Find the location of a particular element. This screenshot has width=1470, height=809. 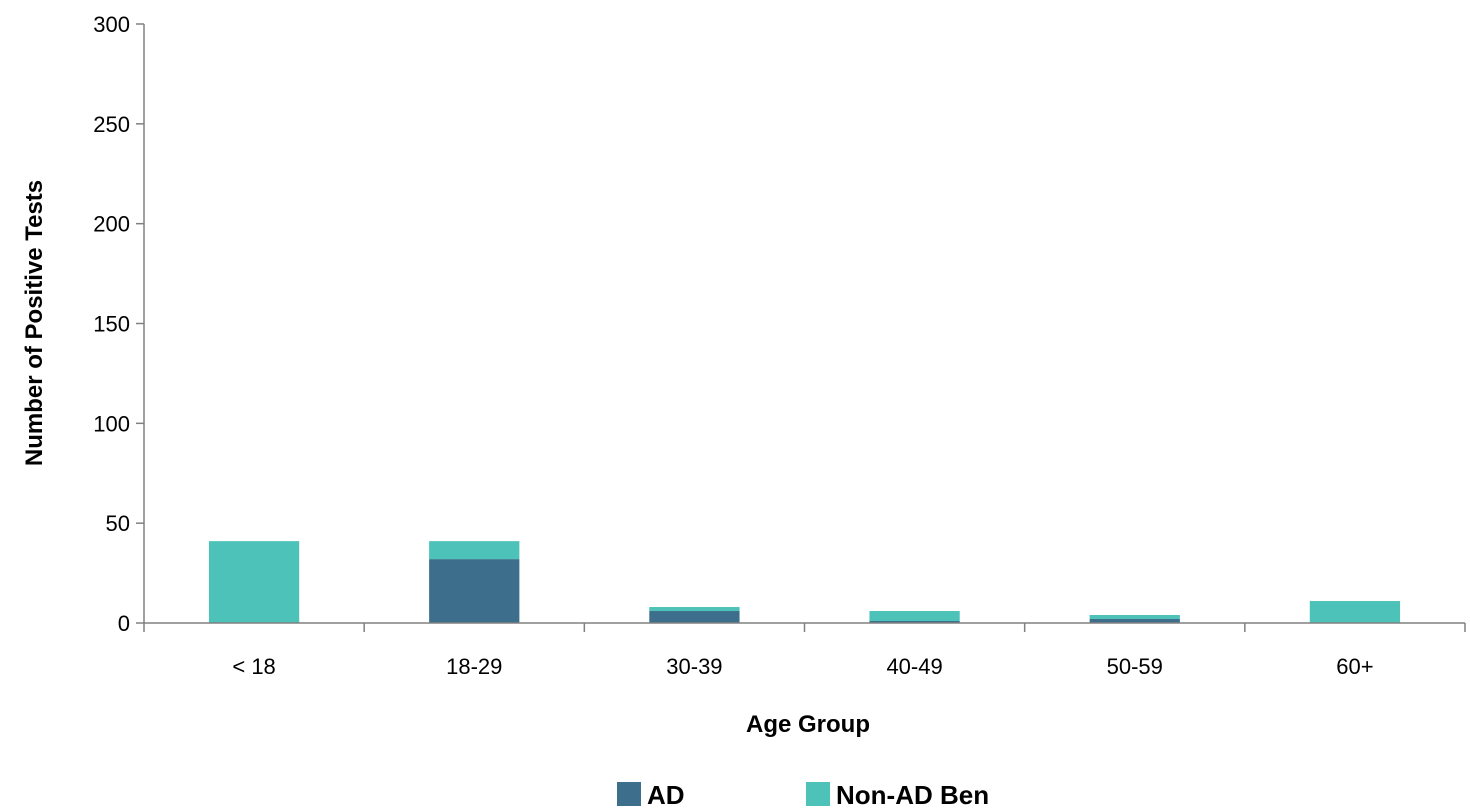

y-axis-title: Number of Positive Tests is located at coordinates (34, 323).